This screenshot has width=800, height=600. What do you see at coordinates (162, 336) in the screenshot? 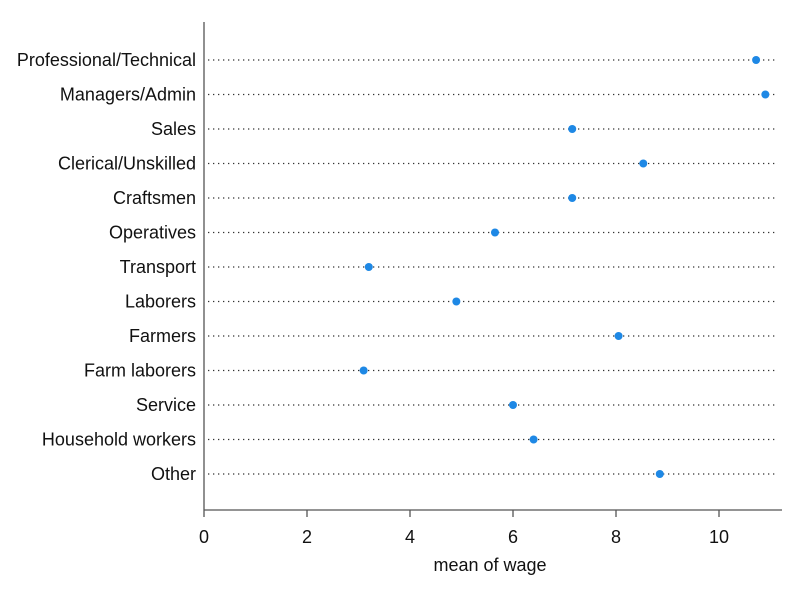
I see `category-label: Farmers` at bounding box center [162, 336].